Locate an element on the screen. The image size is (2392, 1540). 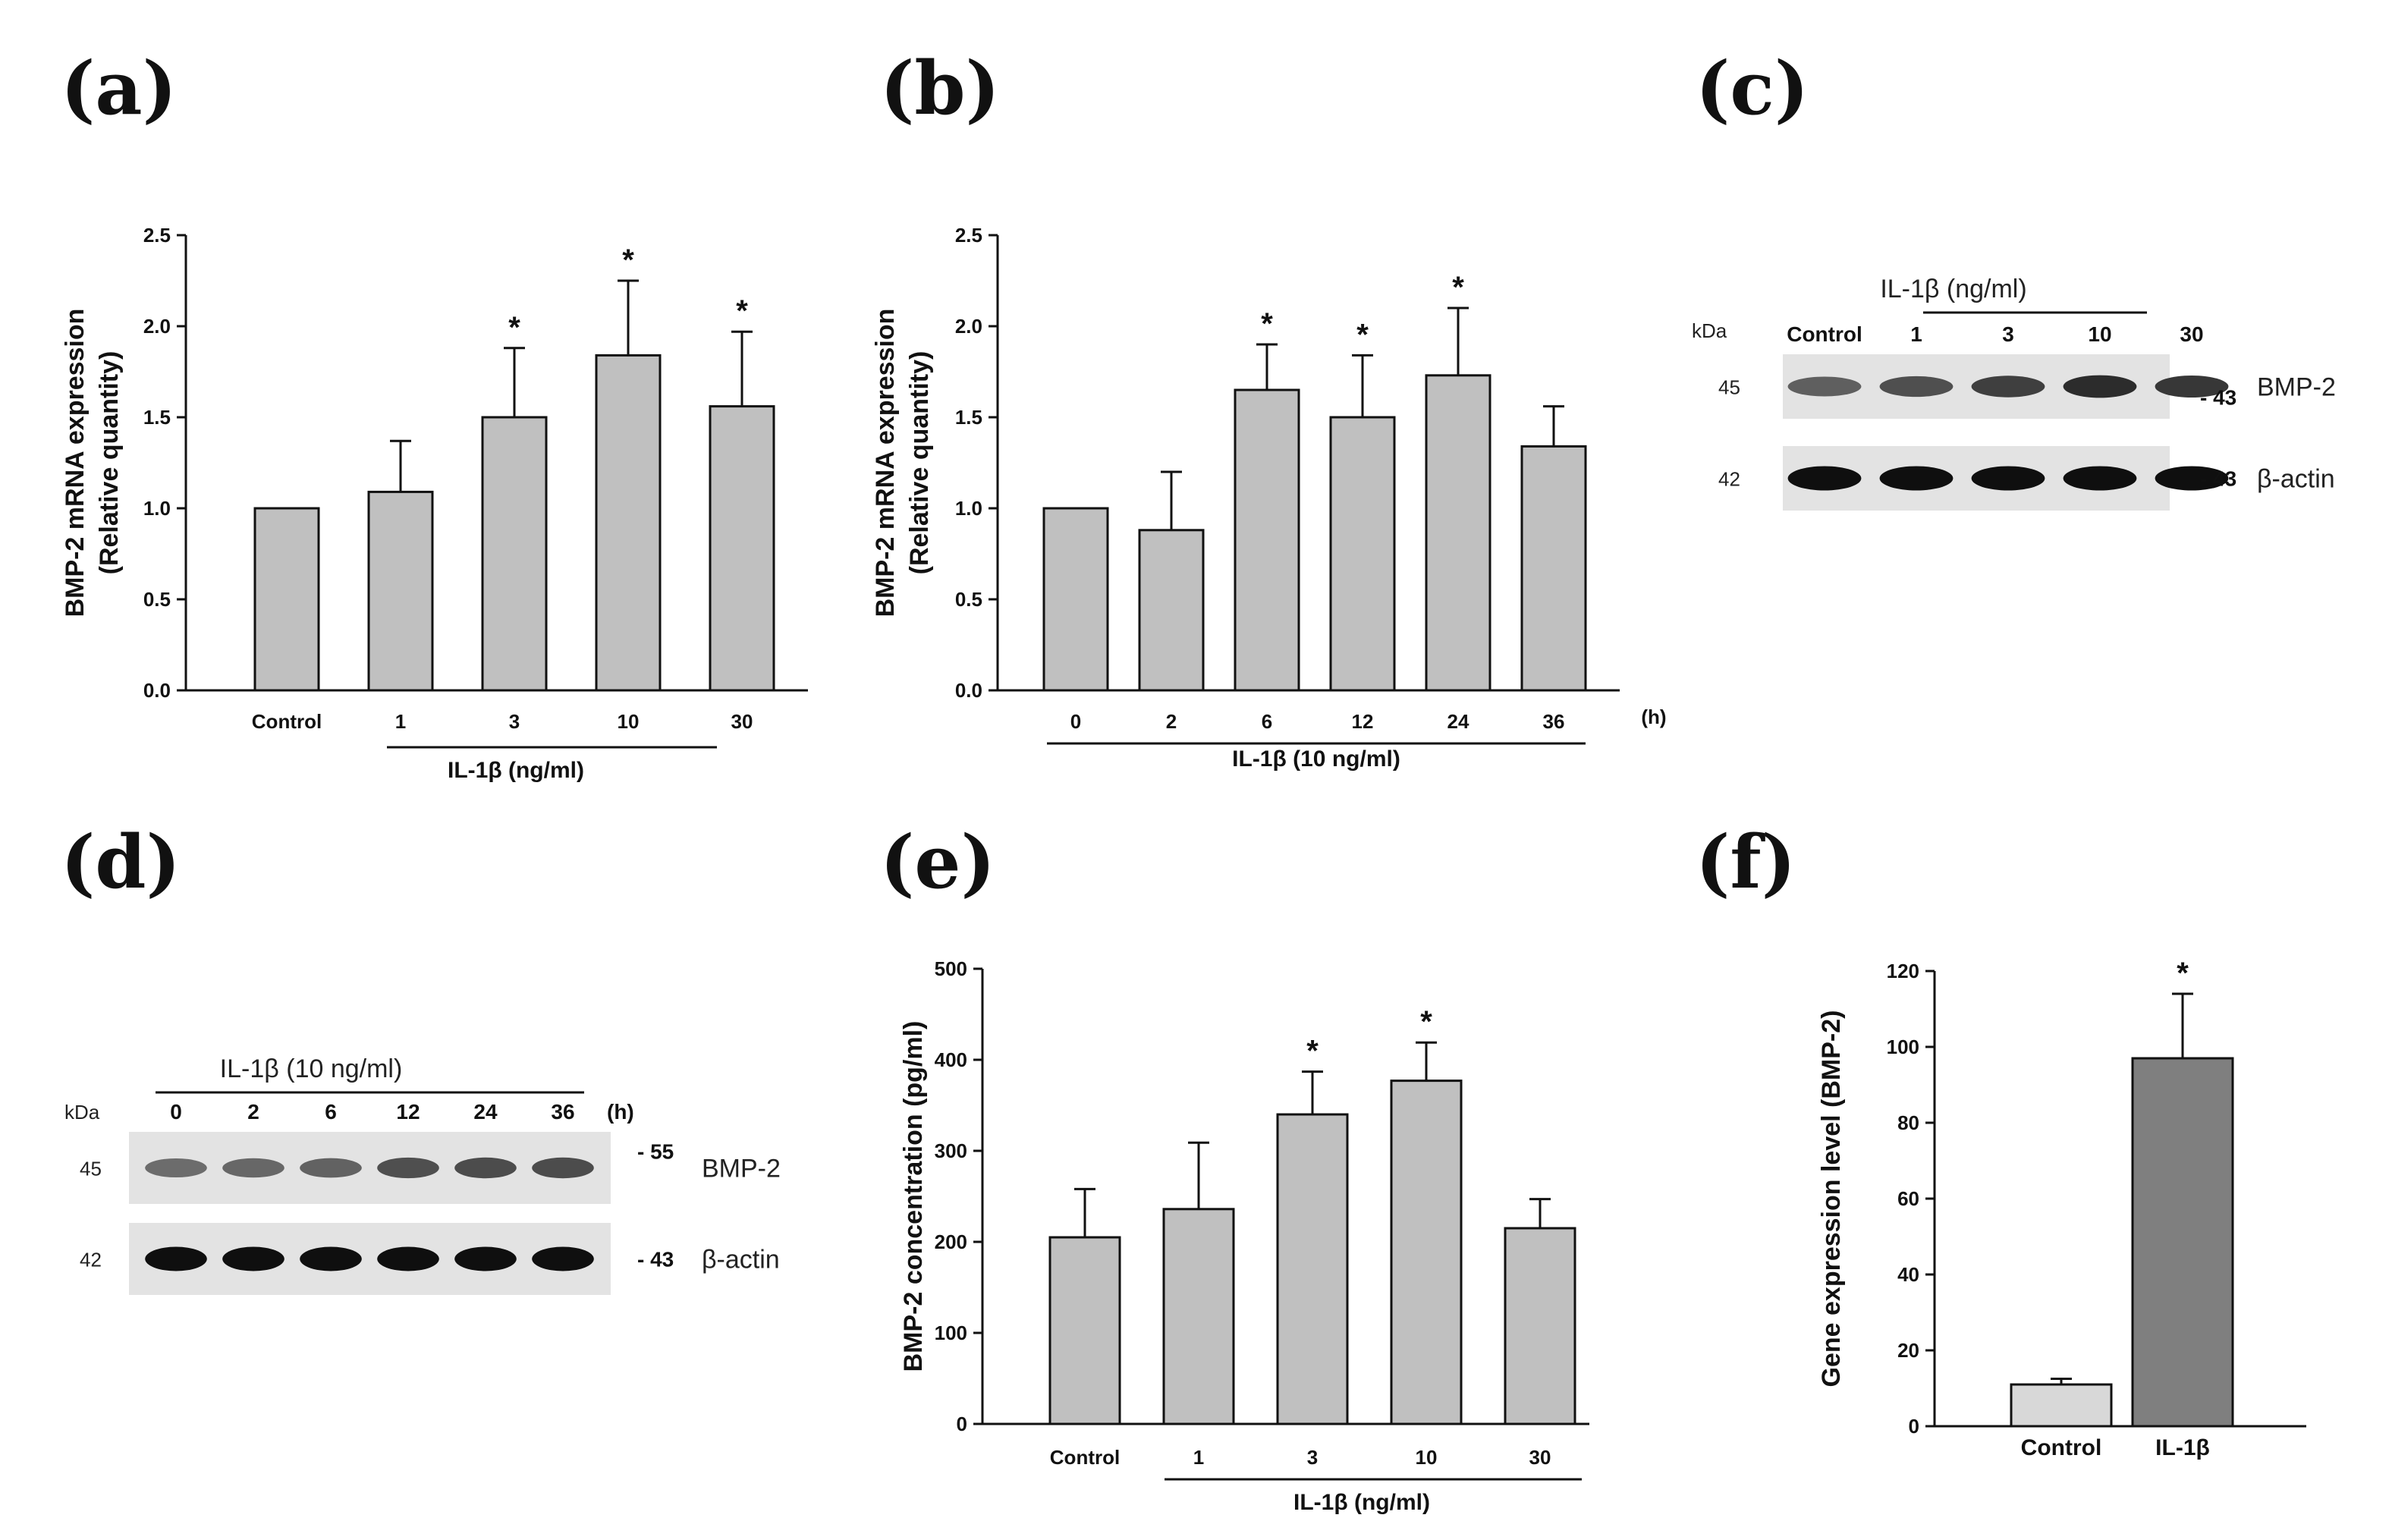
y-tick-label: 0.5 is located at coordinates (969, 599).